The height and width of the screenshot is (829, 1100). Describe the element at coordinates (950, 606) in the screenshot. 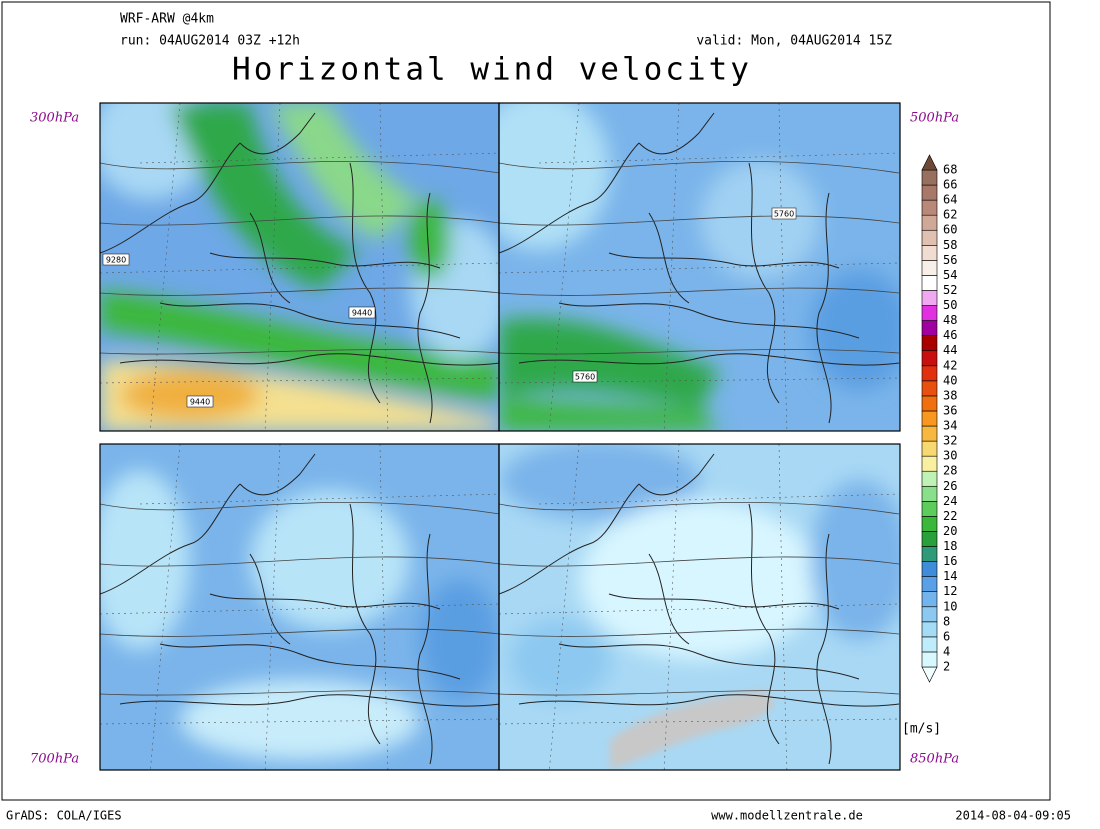

I see `colorbar-label: 10` at that location.